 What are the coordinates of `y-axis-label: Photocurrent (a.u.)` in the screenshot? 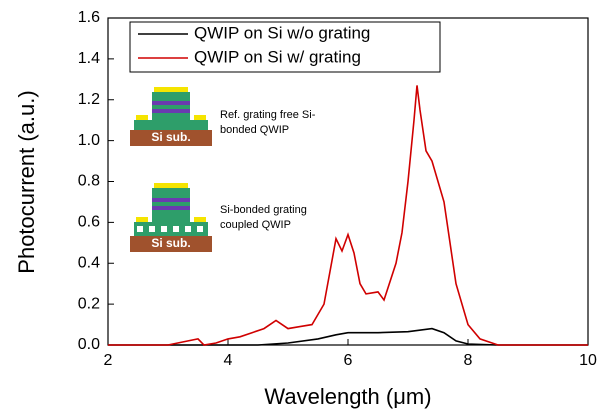 It's located at (26, 181).